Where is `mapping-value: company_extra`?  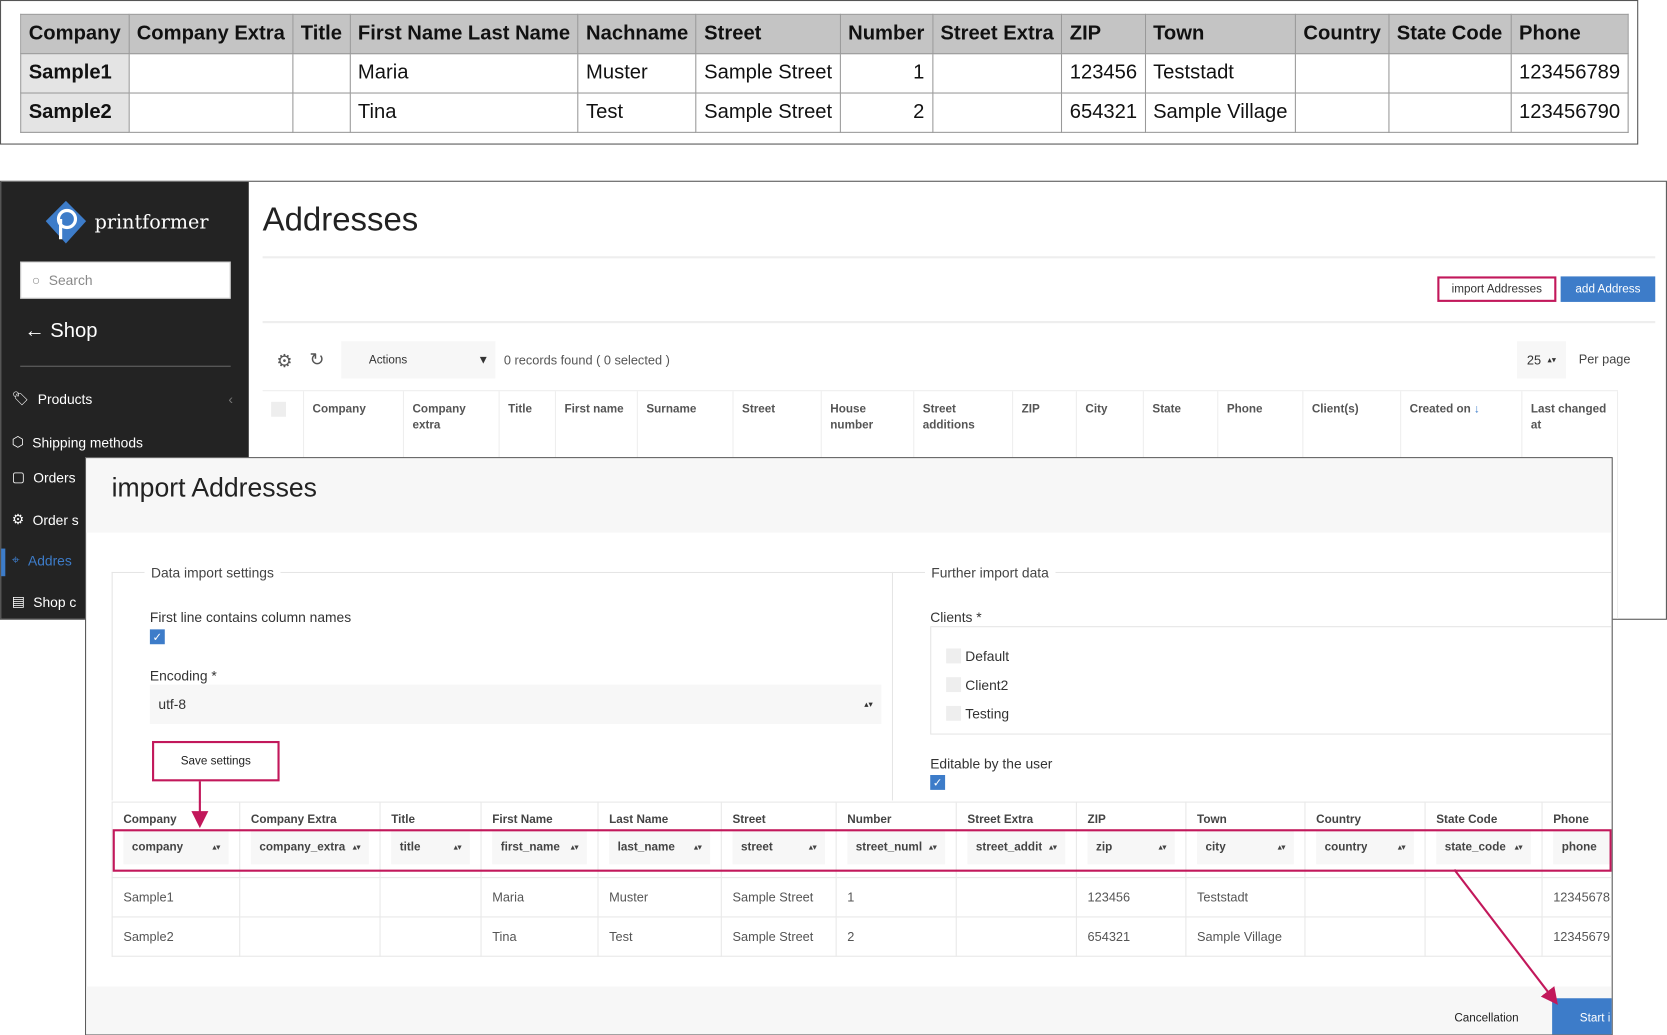 mapping-value: company_extra is located at coordinates (302, 847).